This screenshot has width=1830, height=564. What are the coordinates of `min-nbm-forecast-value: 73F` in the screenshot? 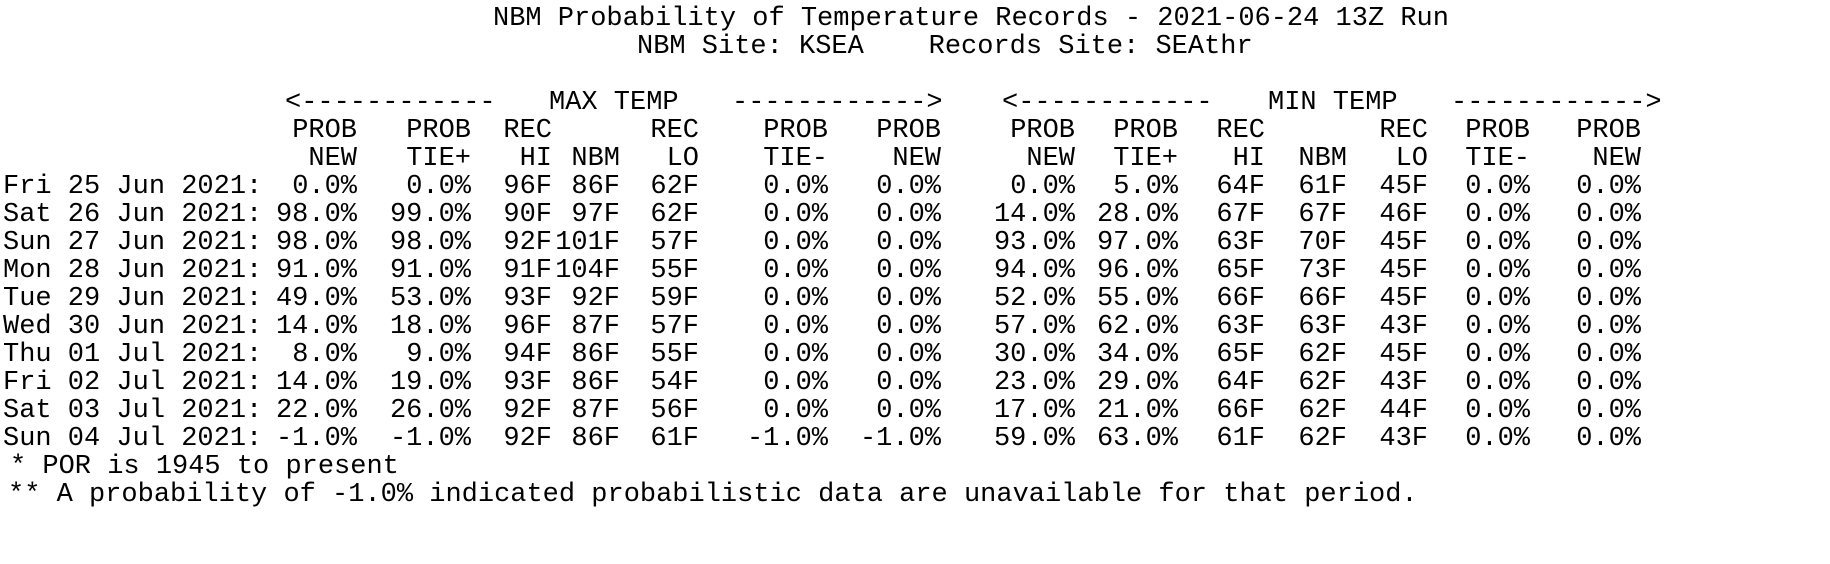 It's located at (1322, 271).